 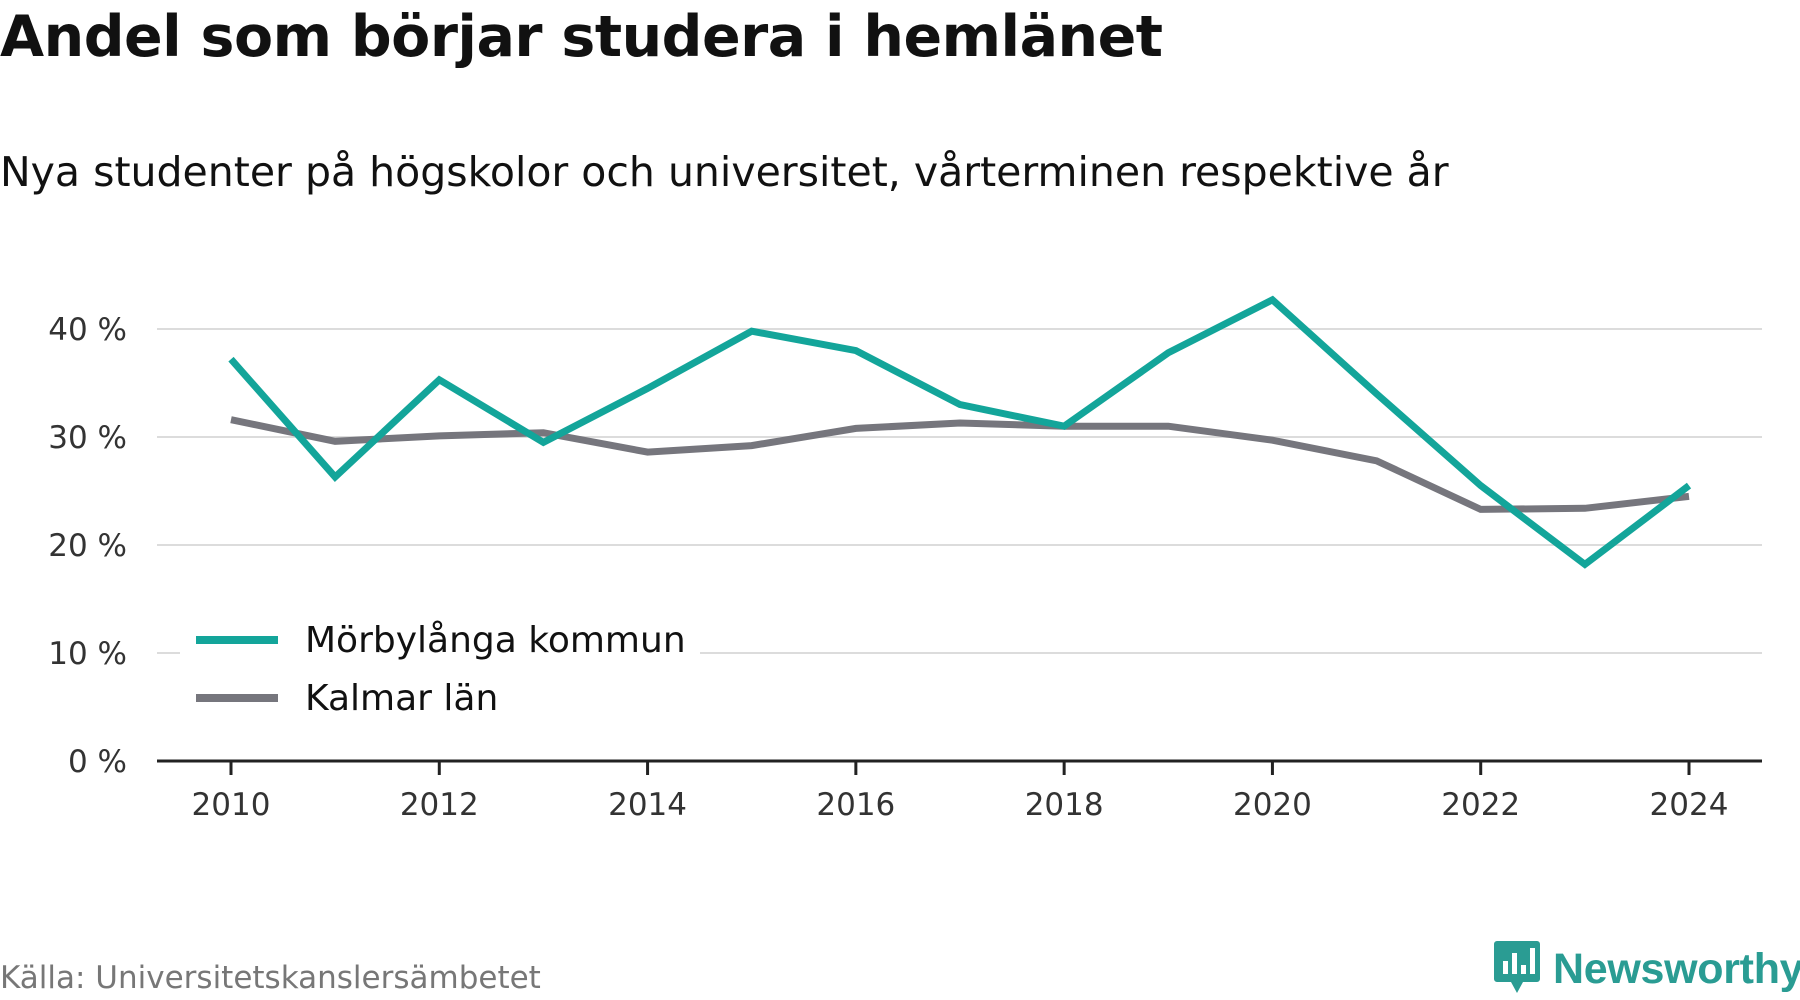 What do you see at coordinates (1064, 805) in the screenshot?
I see `x-tick-label: 2018` at bounding box center [1064, 805].